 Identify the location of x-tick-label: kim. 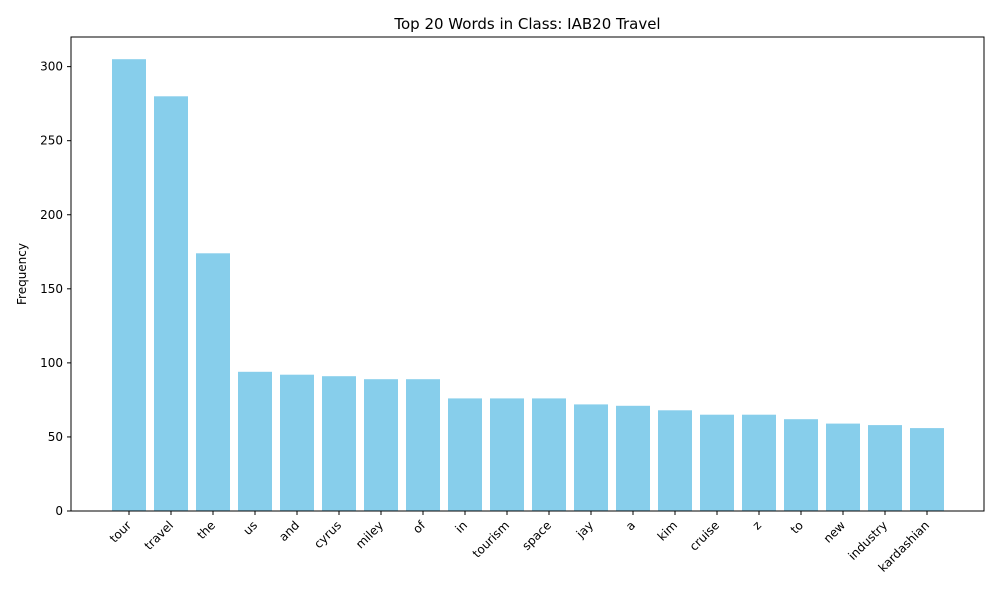
(667, 530).